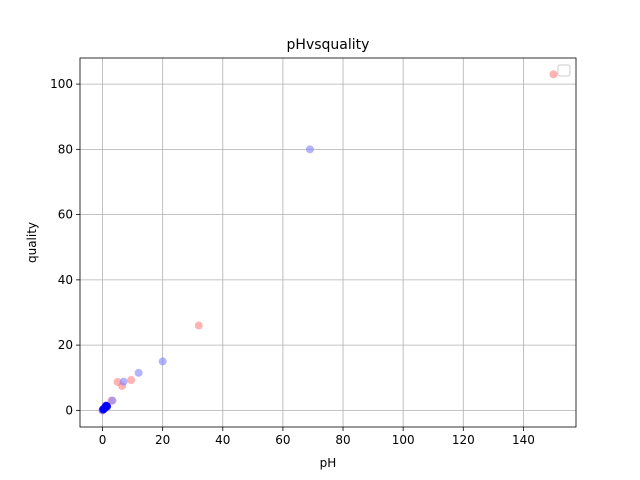  I want to click on x-tick-label: 100, so click(403, 440).